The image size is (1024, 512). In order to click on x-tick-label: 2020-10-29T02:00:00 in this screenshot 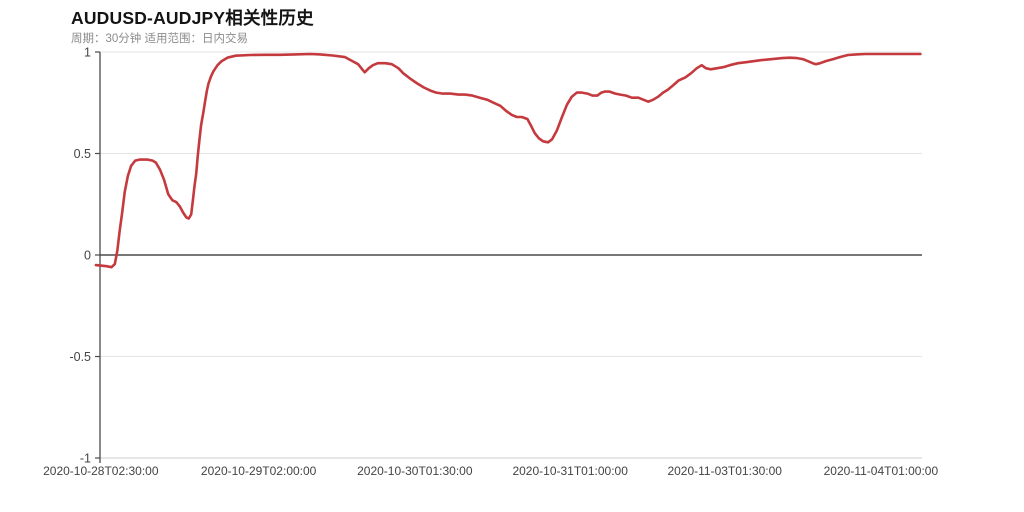, I will do `click(259, 471)`.